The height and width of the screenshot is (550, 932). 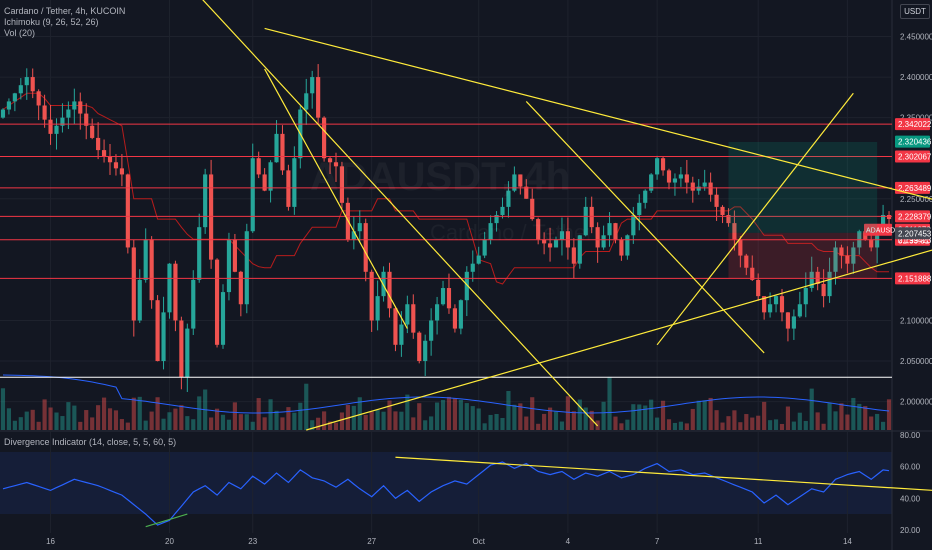 I want to click on price-tick-label: 2.400000, so click(x=916, y=77).